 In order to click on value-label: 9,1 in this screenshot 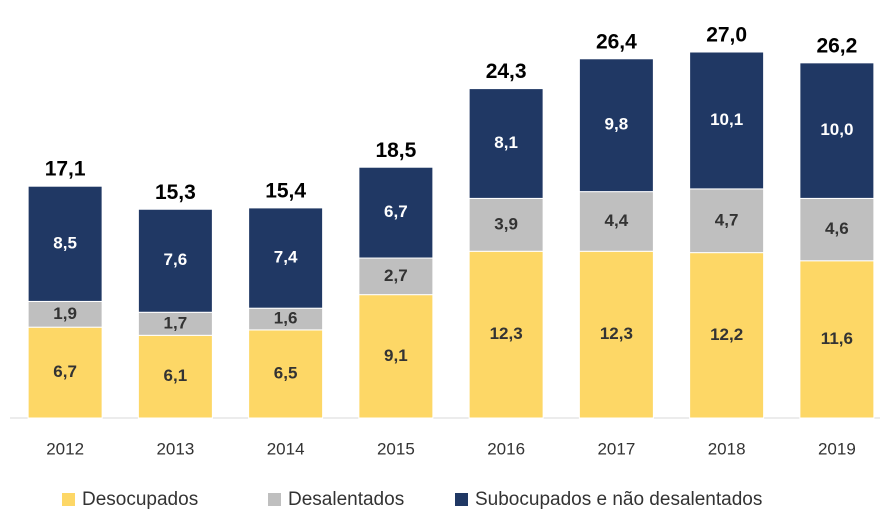, I will do `click(396, 355)`.